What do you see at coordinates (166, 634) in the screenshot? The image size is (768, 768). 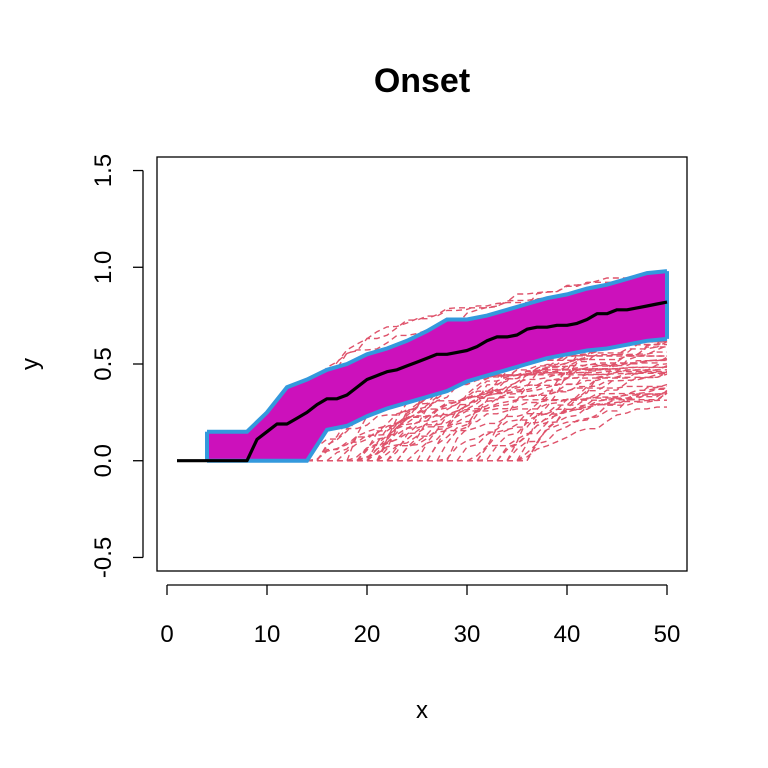 I see `x-tick-label: 0` at bounding box center [166, 634].